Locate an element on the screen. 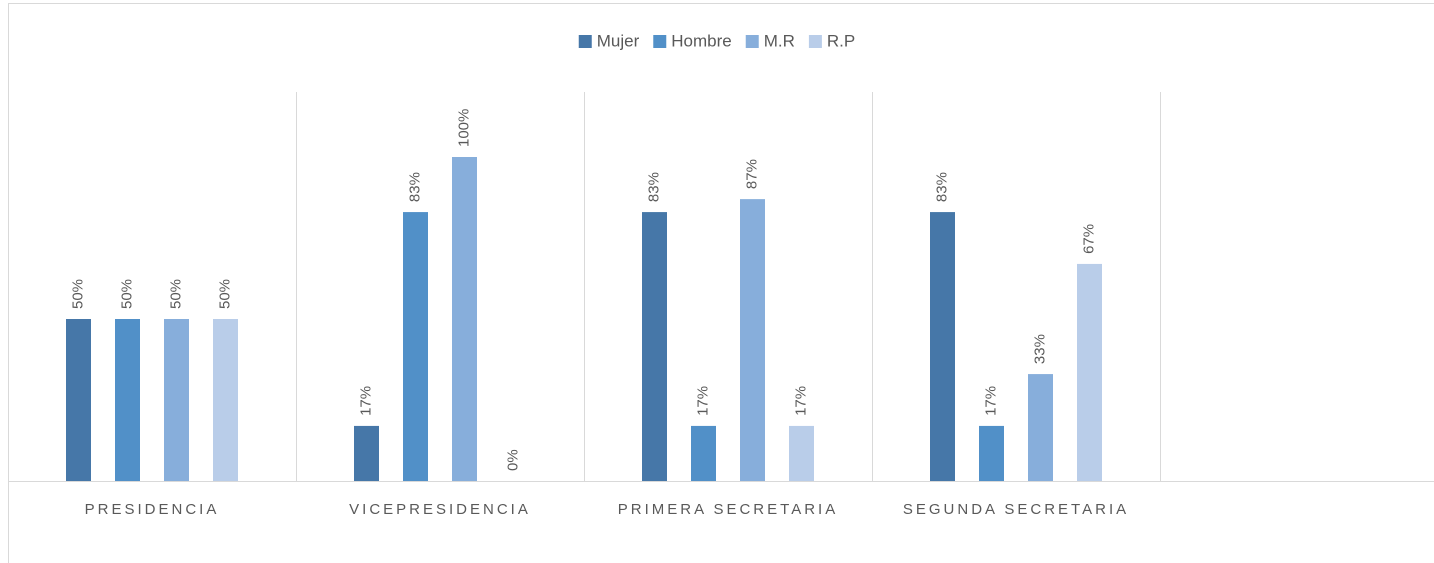 This screenshot has width=1434, height=563. legend-label: Mujer is located at coordinates (618, 40).